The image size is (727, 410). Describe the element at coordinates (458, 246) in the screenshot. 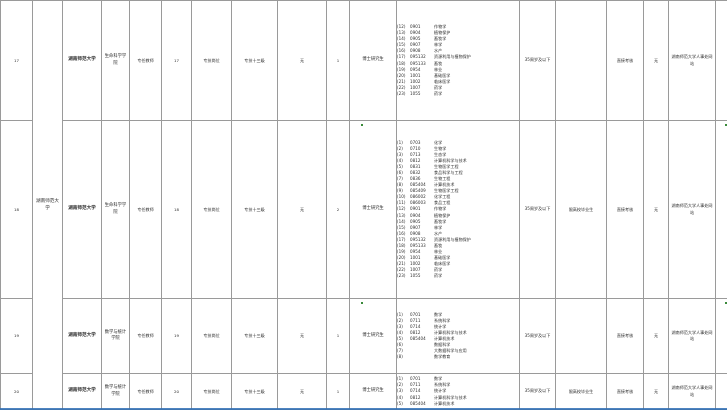

I see `major-item: (18) 095133 畜牧` at that location.